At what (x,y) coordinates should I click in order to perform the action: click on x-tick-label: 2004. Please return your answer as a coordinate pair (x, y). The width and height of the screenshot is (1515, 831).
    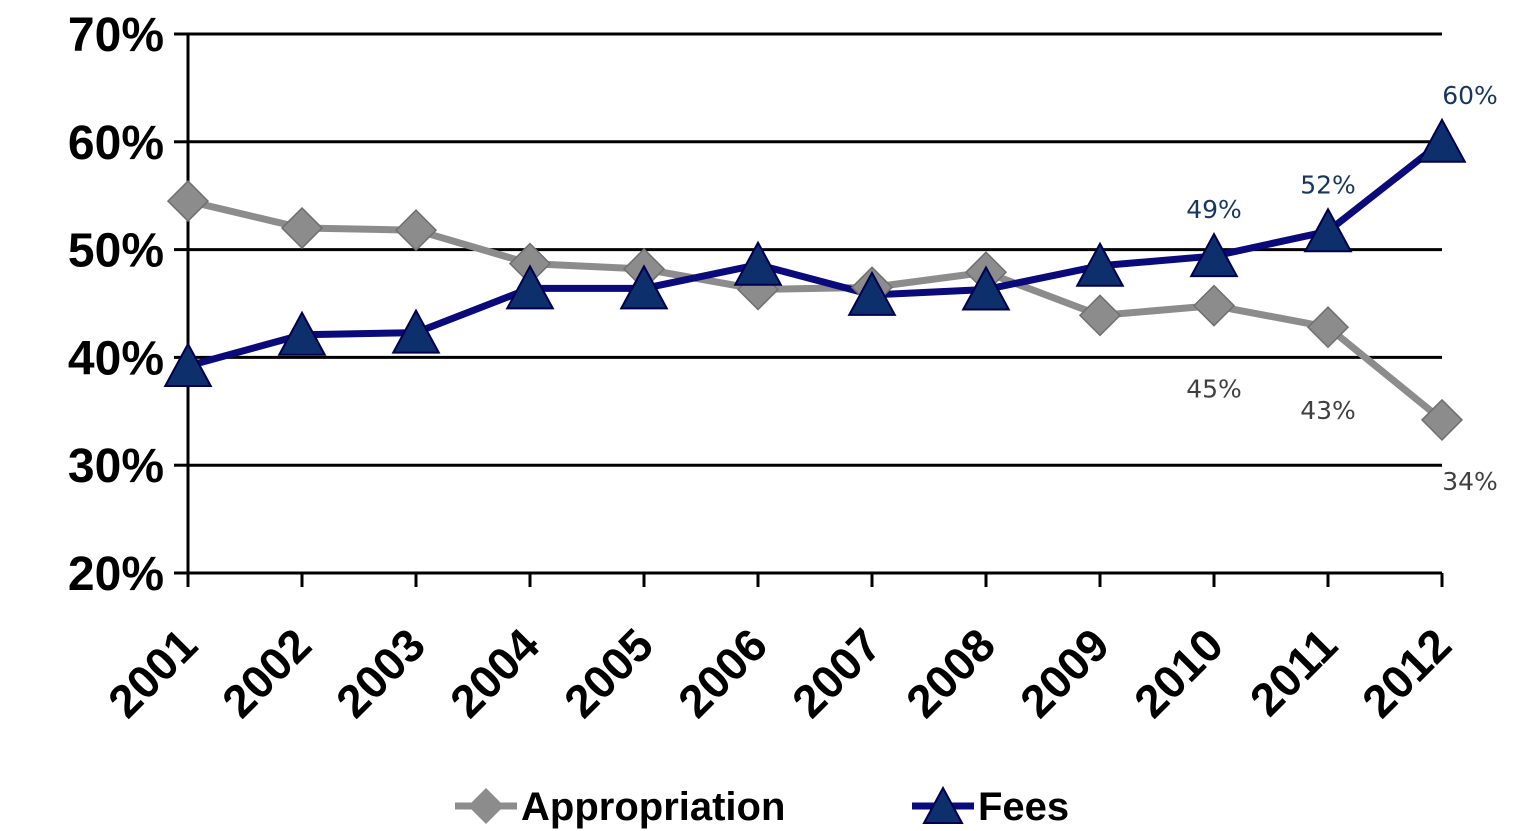
    Looking at the image, I should click on (494, 672).